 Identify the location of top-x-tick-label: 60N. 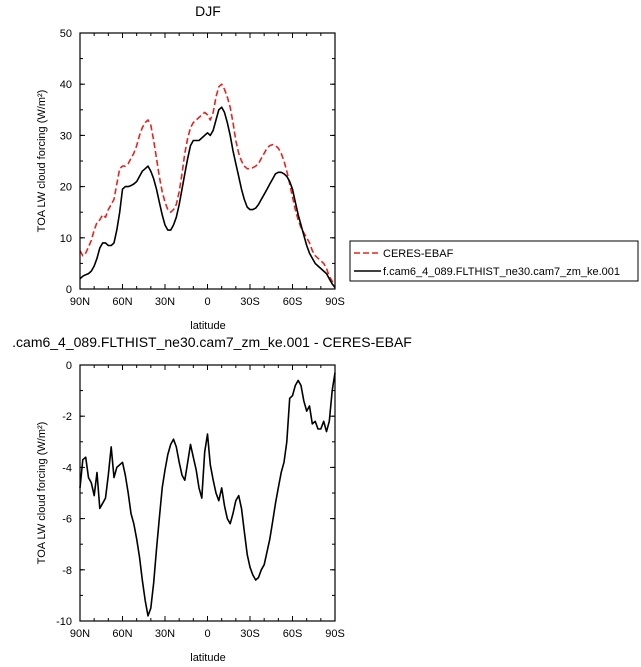
(122, 302).